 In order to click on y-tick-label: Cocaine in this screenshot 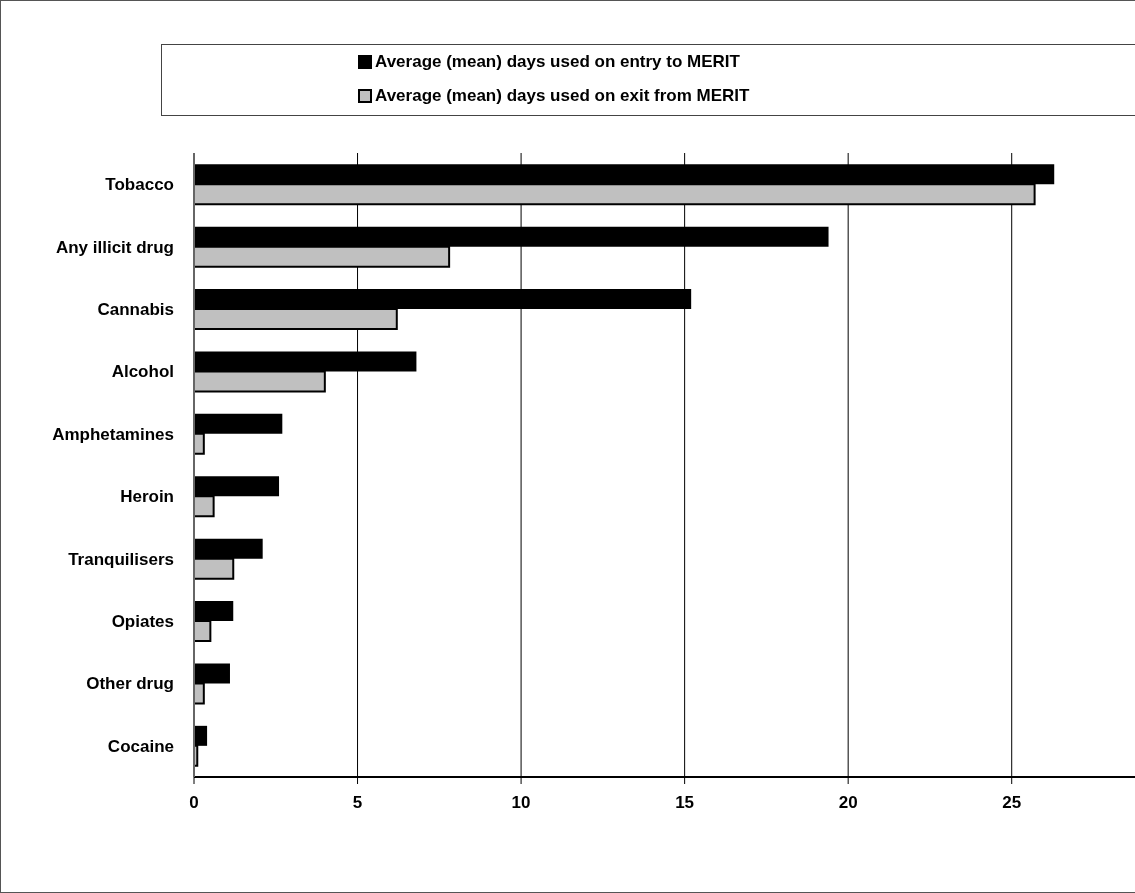, I will do `click(140, 746)`.